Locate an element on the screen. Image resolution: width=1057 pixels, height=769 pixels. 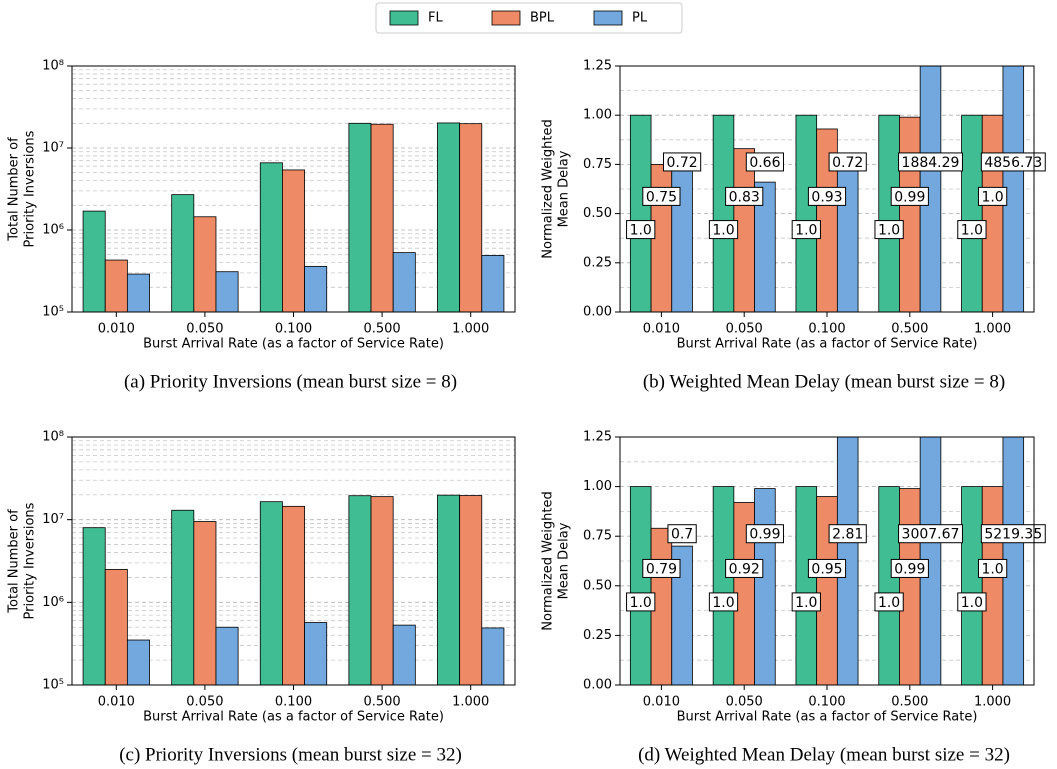
value-label: 0.72 is located at coordinates (682, 163).